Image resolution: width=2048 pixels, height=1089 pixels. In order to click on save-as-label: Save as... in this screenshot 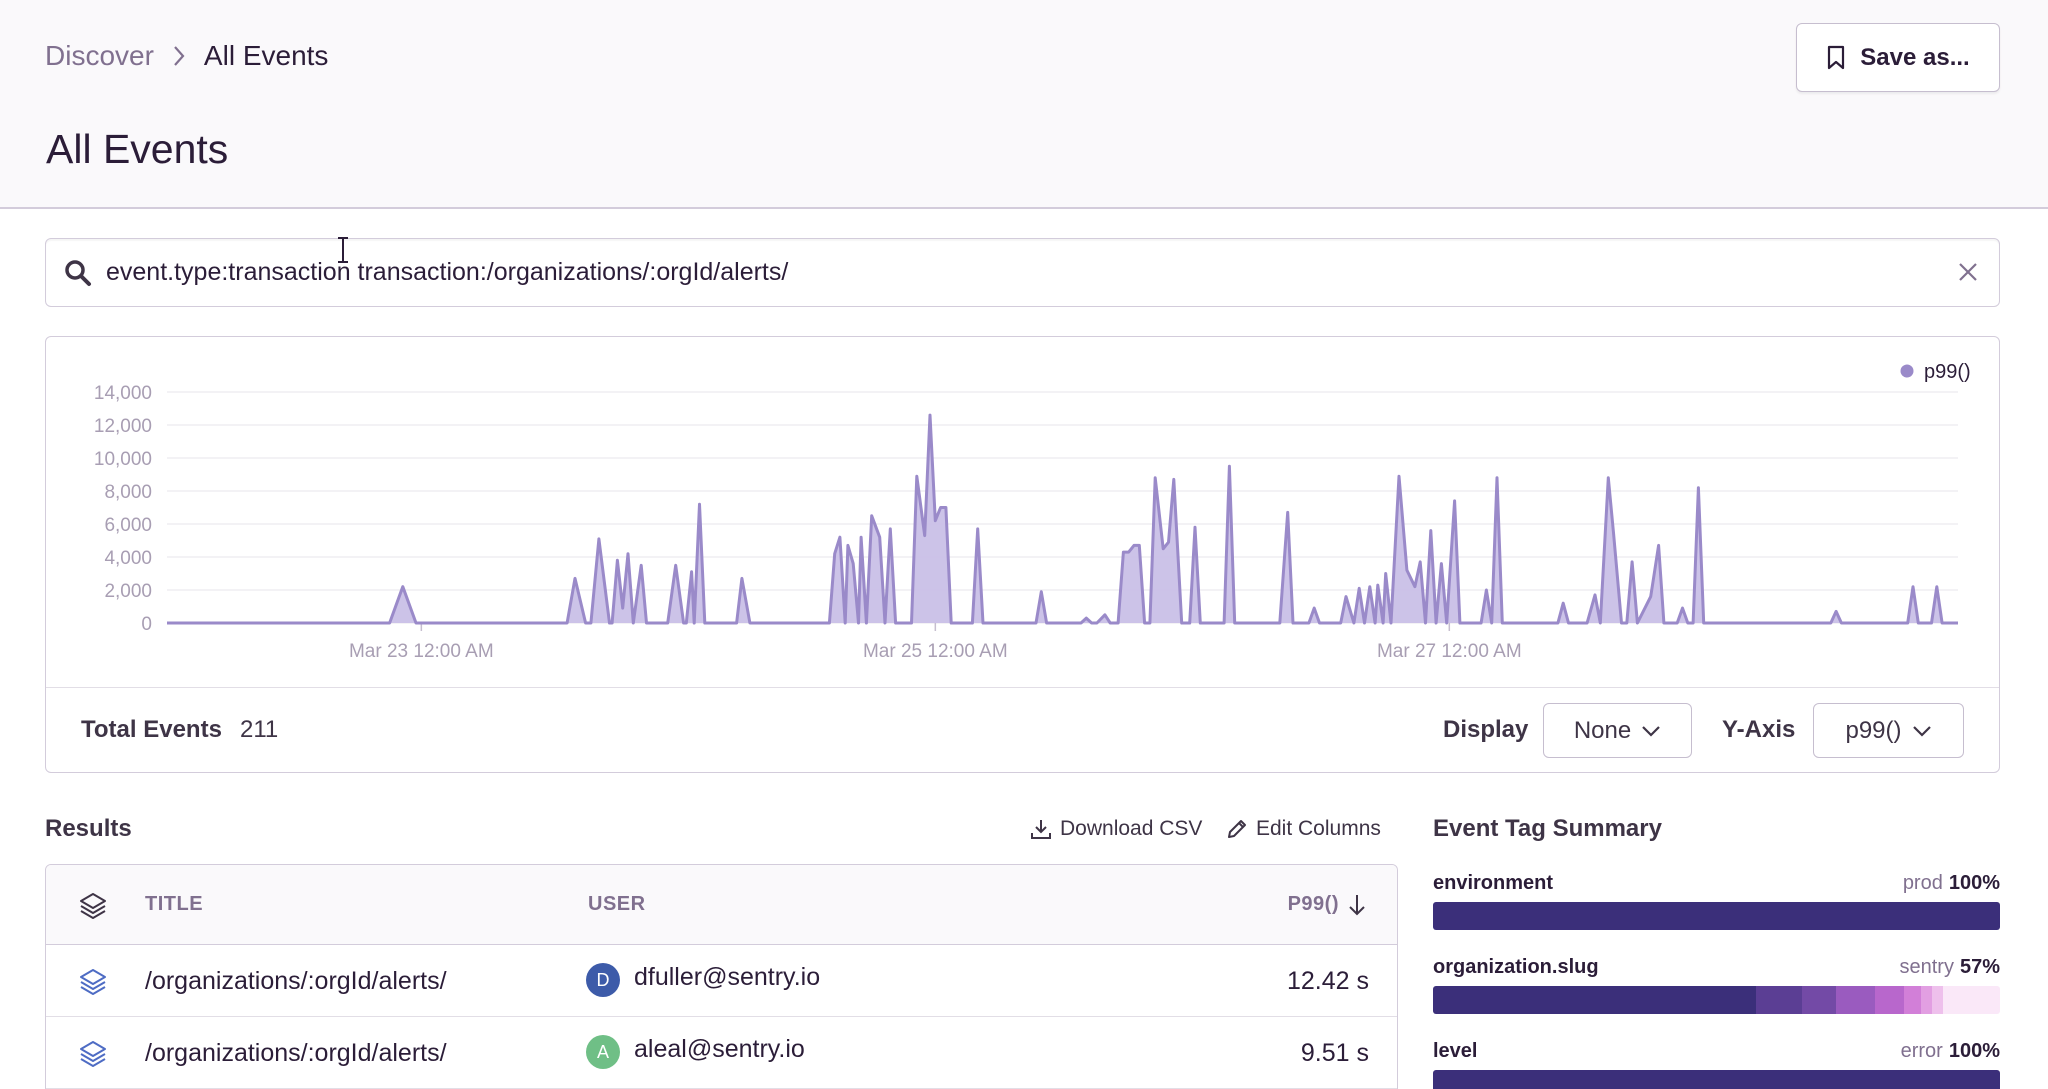, I will do `click(1915, 57)`.